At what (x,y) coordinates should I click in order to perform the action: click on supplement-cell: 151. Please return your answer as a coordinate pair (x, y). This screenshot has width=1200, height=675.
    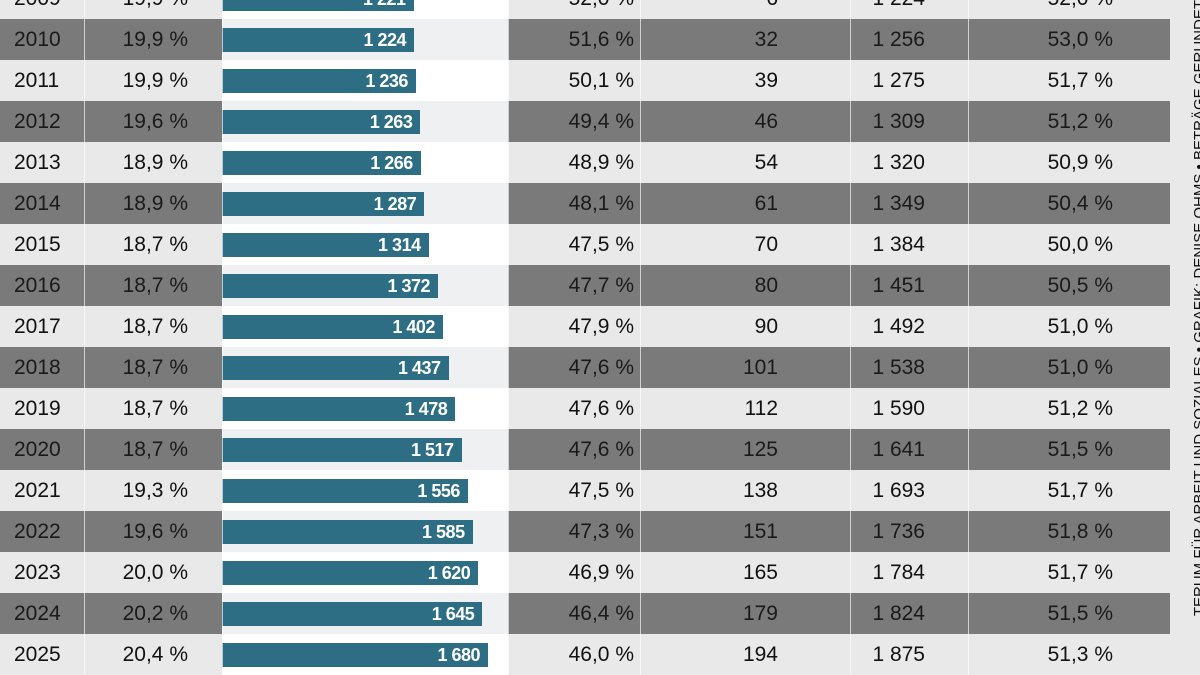
    Looking at the image, I should click on (760, 531).